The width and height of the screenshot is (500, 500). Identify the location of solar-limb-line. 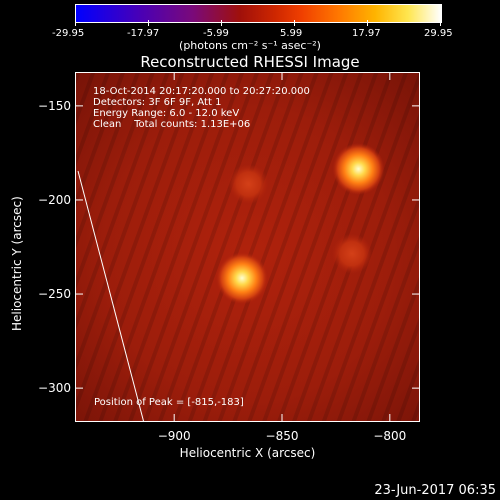
(110, 295).